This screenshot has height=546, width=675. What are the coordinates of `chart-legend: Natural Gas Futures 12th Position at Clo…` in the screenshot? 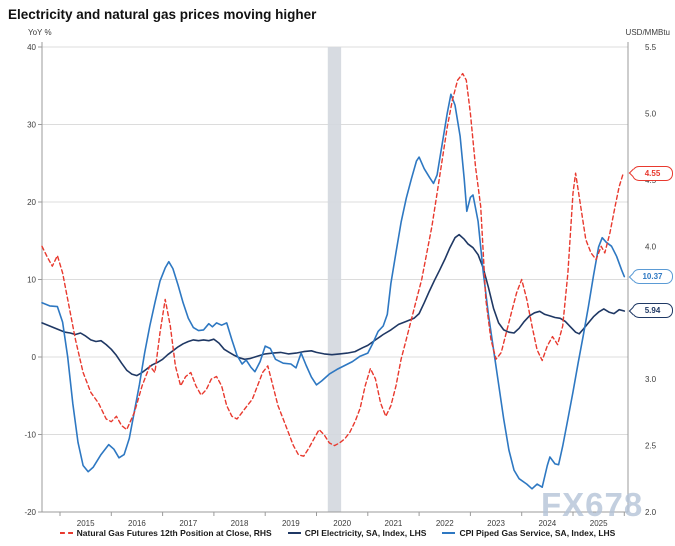 It's located at (337, 533).